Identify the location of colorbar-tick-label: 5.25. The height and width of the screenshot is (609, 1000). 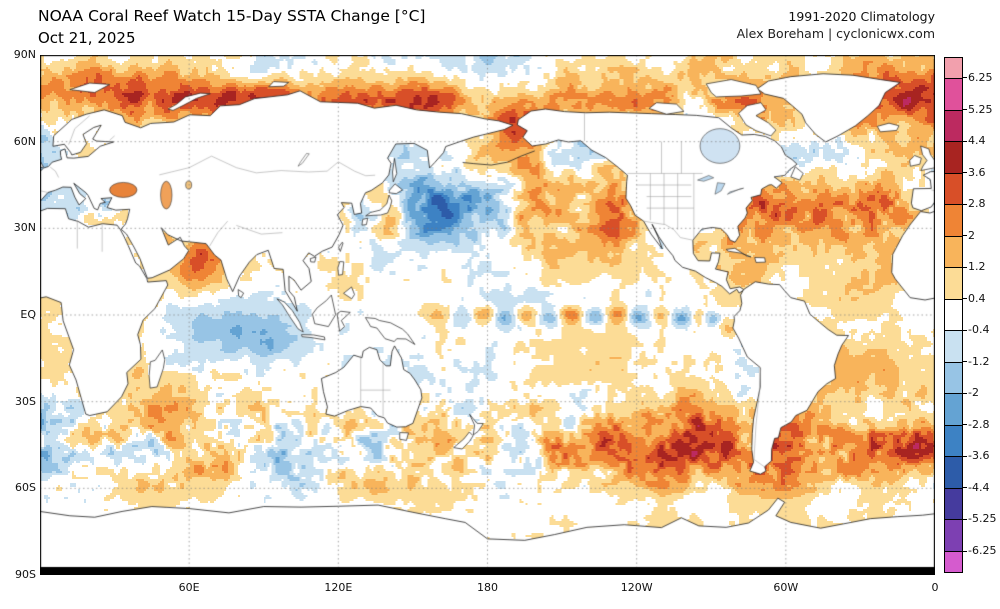
(980, 109).